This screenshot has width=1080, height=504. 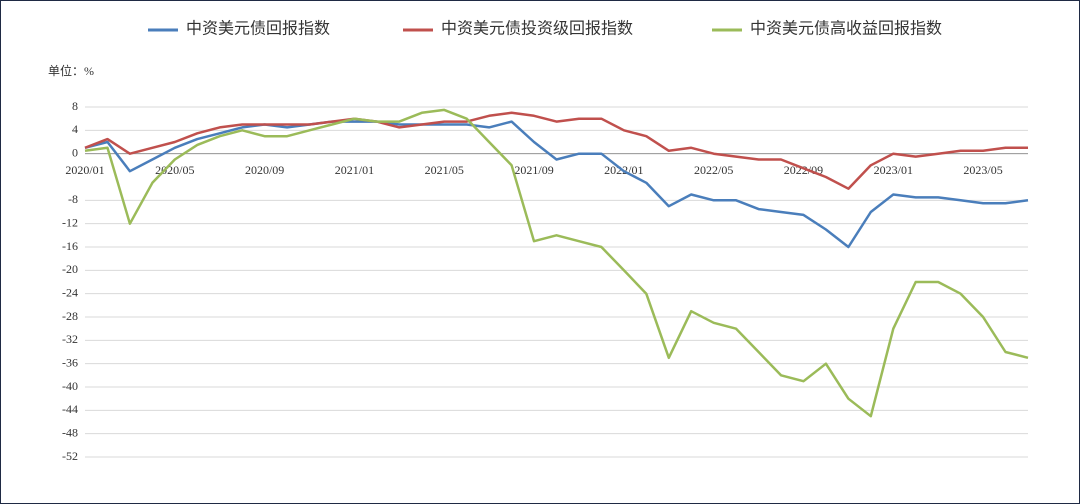 I want to click on y-tick-label: -8, so click(x=73, y=199).